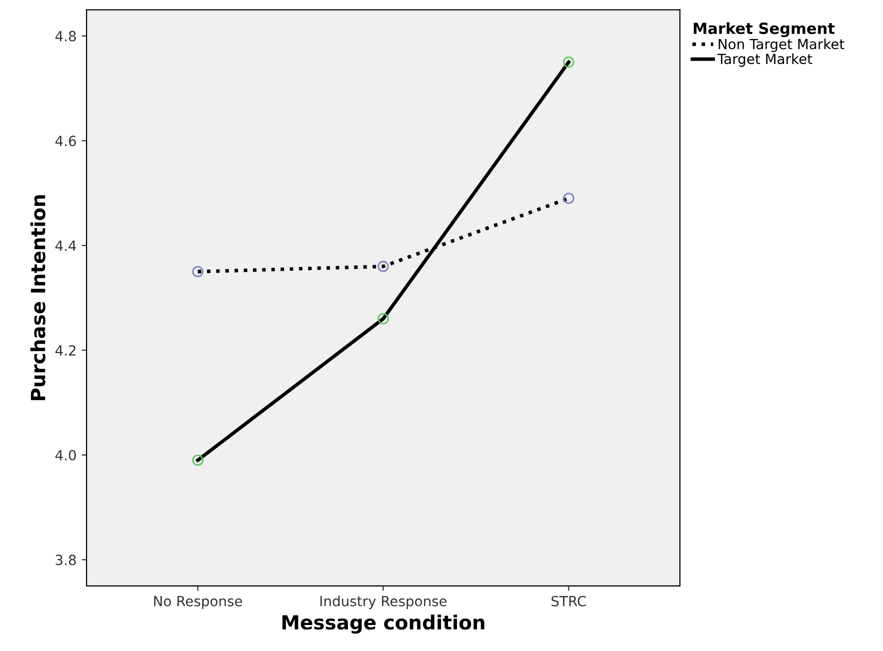  What do you see at coordinates (65, 245) in the screenshot?
I see `y-tick-label: 4.4` at bounding box center [65, 245].